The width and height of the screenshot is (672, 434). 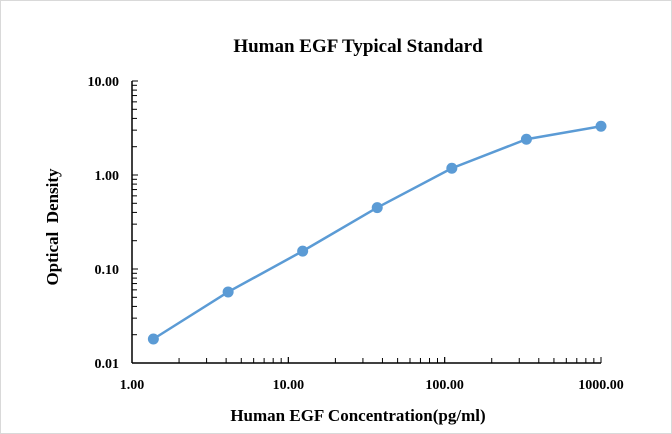 I want to click on chart-title: Human EGF Typical Standard, so click(x=358, y=46).